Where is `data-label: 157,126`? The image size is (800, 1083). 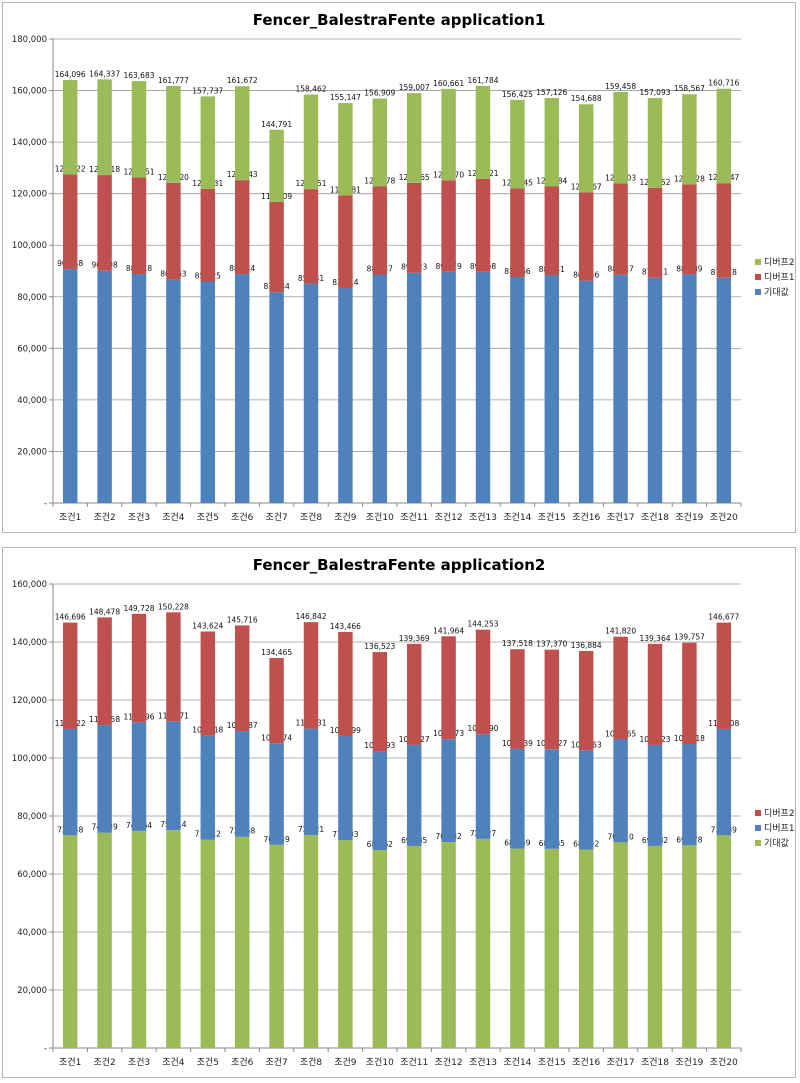
data-label: 157,126 is located at coordinates (551, 92).